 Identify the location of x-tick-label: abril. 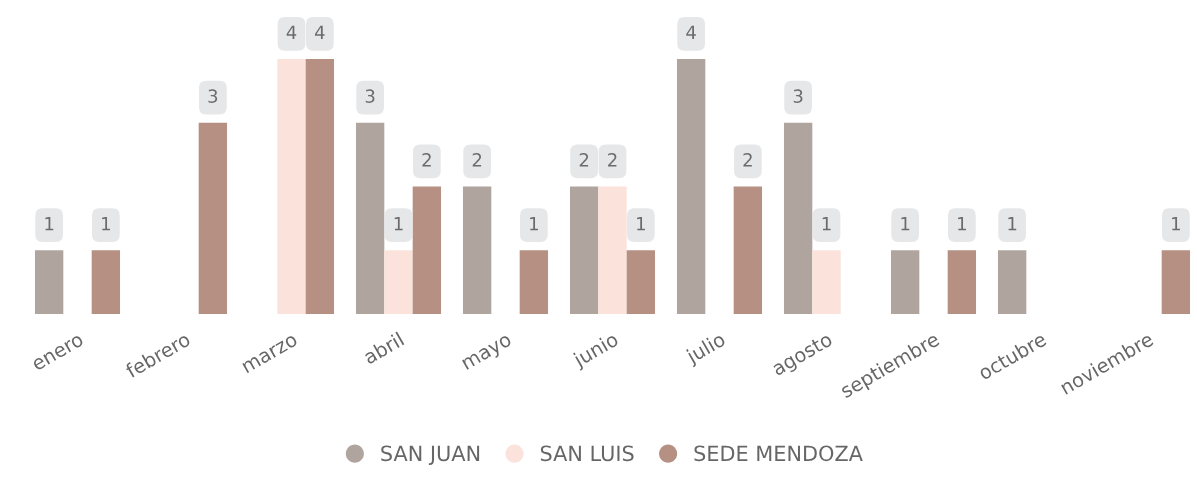
(383, 348).